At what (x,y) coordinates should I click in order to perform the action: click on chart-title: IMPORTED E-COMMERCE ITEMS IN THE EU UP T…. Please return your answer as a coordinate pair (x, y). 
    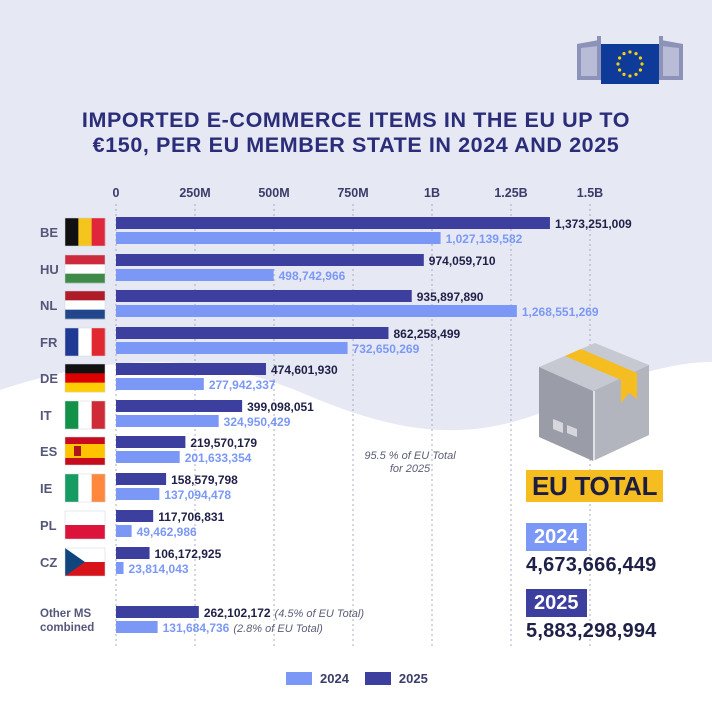
    Looking at the image, I should click on (356, 133).